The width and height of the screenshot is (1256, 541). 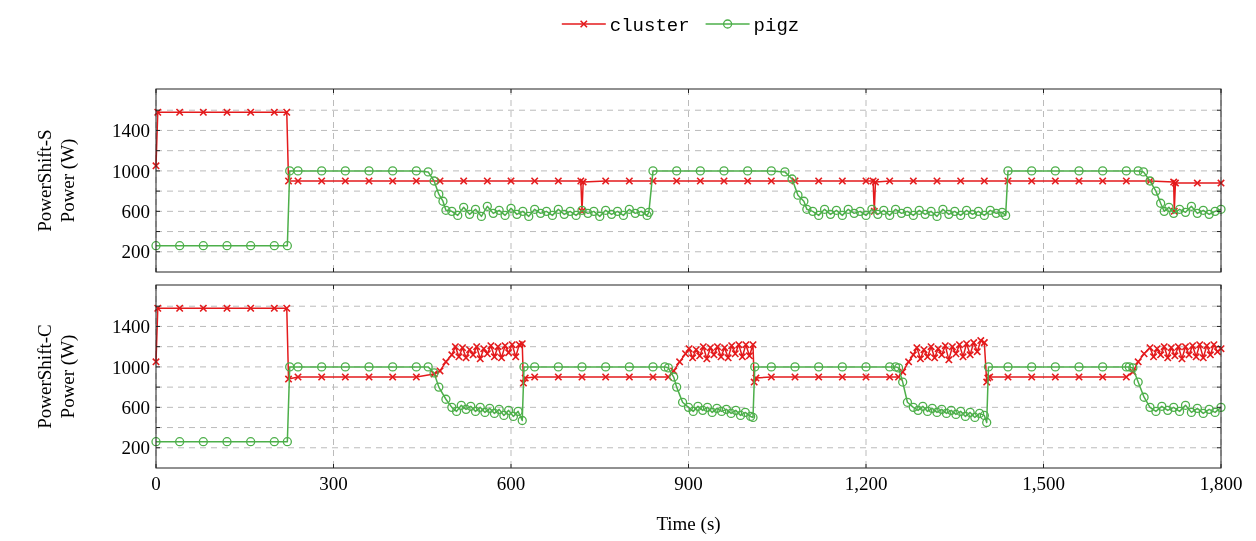 I want to click on x-tick-label: 1,200, so click(x=866, y=483).